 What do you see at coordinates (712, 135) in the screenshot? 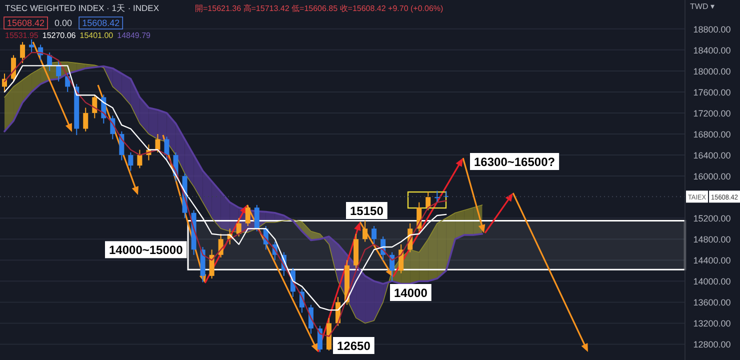
I see `y-tick-label: 16800.00` at bounding box center [712, 135].